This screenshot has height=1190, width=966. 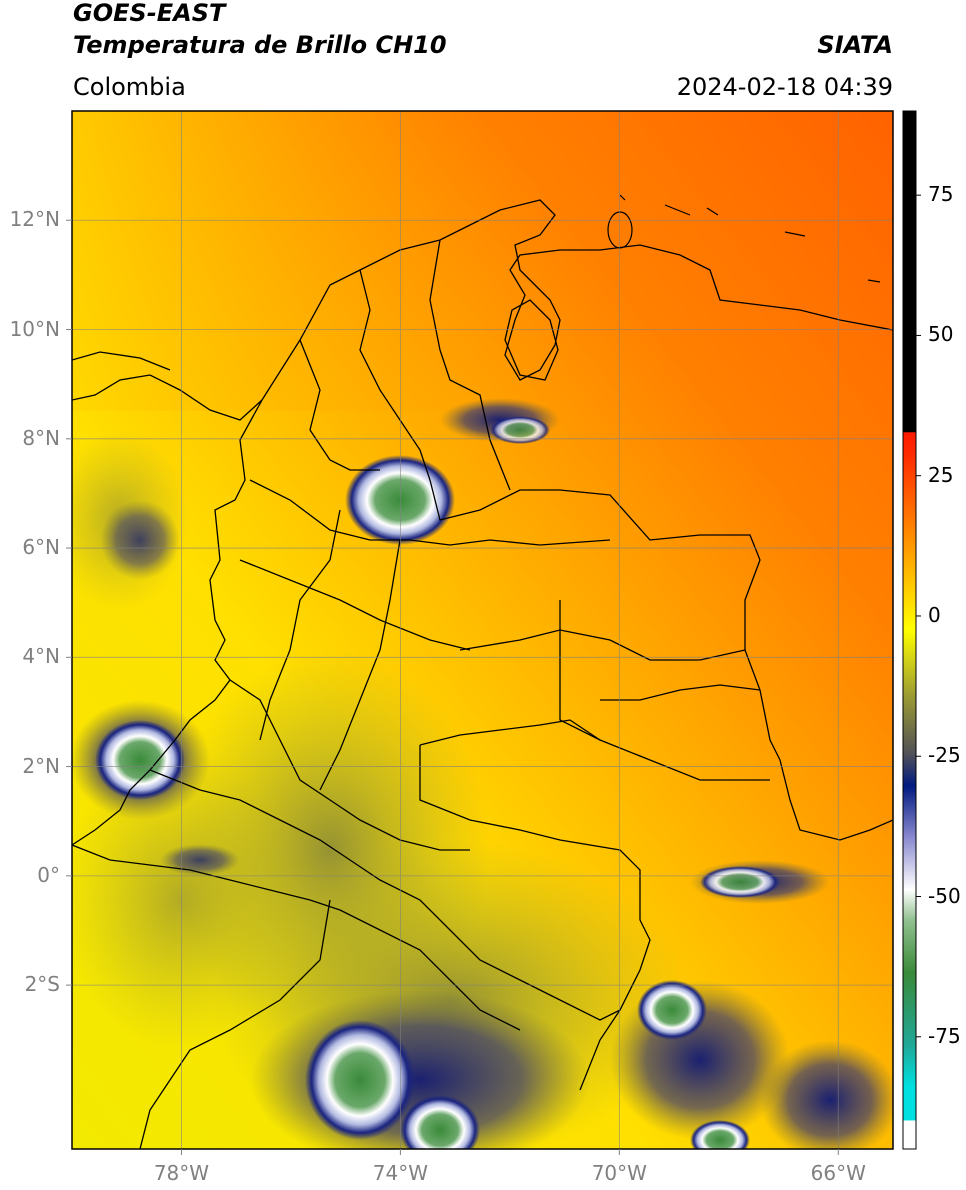 What do you see at coordinates (509, 1152) in the screenshot?
I see `lon-tick-marks` at bounding box center [509, 1152].